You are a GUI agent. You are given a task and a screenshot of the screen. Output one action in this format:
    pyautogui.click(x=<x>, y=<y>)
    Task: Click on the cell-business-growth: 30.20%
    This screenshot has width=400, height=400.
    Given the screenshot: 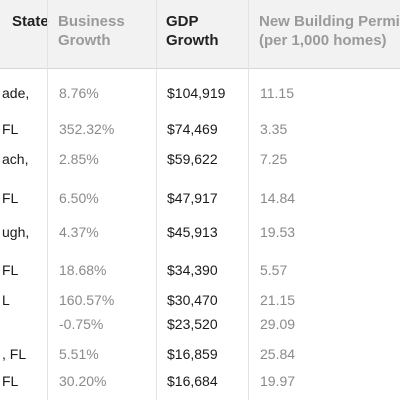 What is the action you would take?
    pyautogui.click(x=83, y=381)
    